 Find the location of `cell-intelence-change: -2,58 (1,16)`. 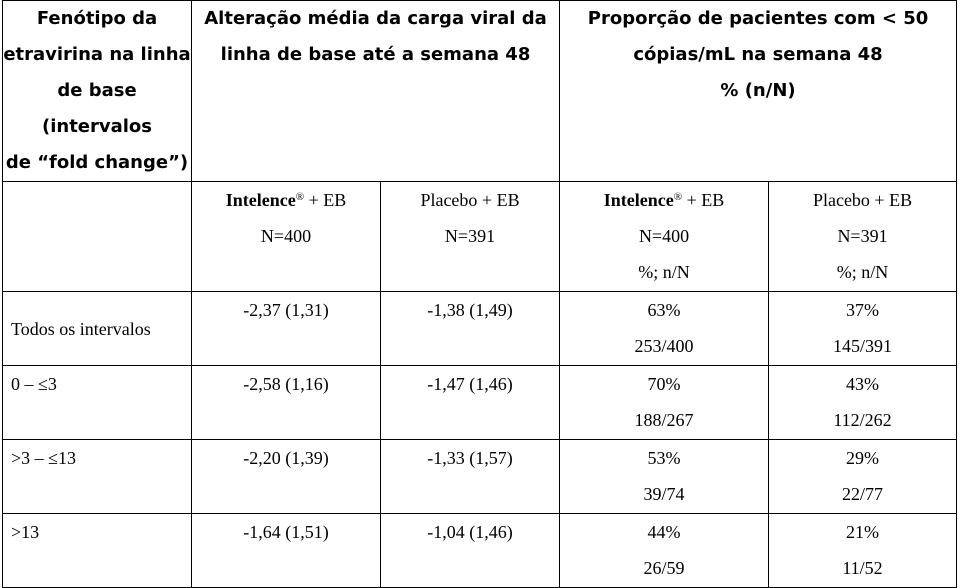

cell-intelence-change: -2,58 (1,16) is located at coordinates (286, 402).